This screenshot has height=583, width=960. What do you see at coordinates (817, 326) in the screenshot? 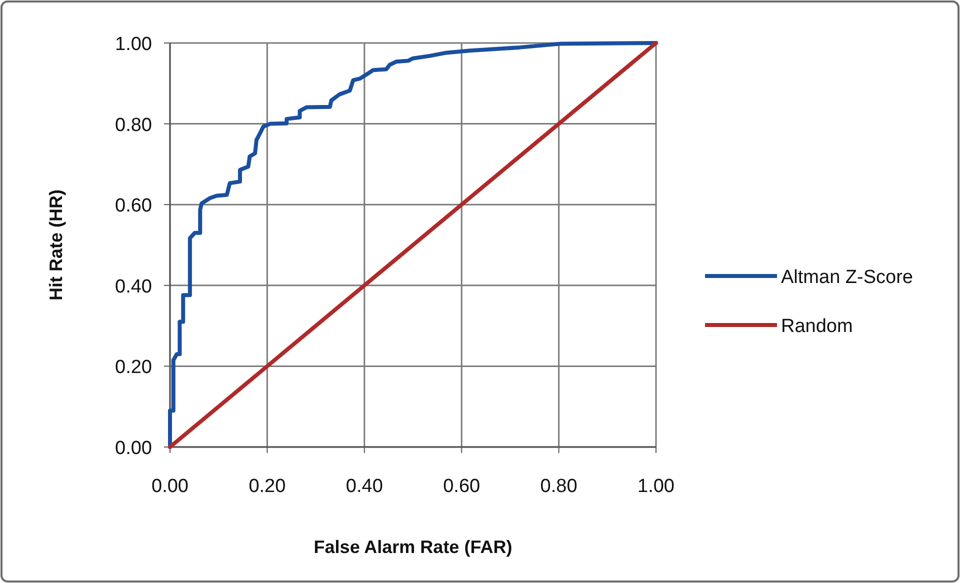
I see `legend-label: Random` at bounding box center [817, 326].